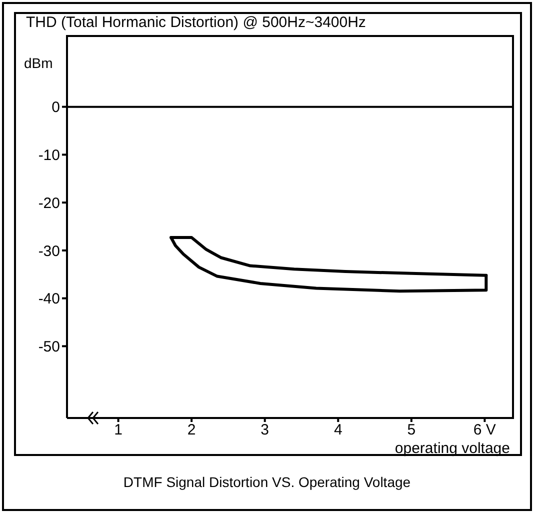  What do you see at coordinates (118, 430) in the screenshot?
I see `x-tick-label: 1` at bounding box center [118, 430].